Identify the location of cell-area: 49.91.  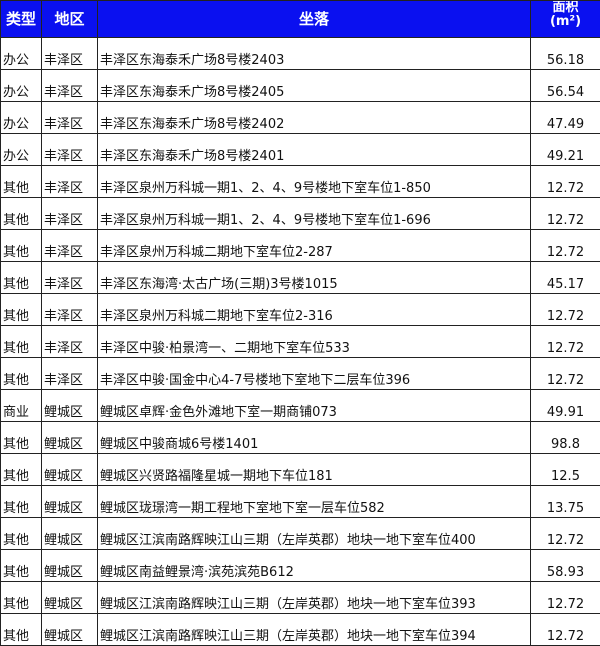
(565, 406).